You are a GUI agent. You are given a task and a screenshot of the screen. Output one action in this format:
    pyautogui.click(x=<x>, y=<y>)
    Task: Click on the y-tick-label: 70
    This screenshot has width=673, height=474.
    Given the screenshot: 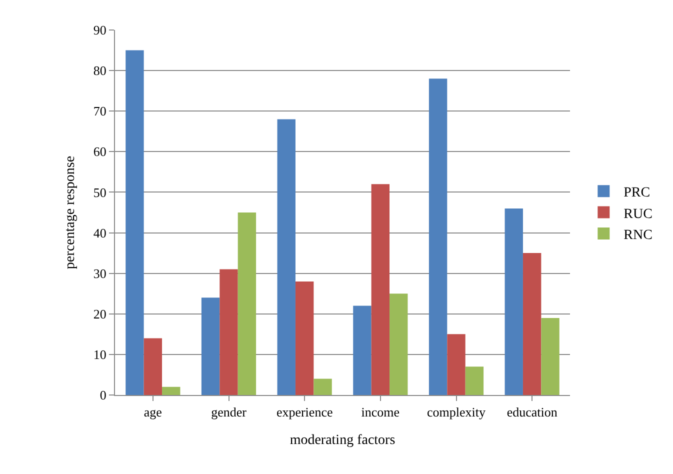 What is the action you would take?
    pyautogui.click(x=99, y=111)
    